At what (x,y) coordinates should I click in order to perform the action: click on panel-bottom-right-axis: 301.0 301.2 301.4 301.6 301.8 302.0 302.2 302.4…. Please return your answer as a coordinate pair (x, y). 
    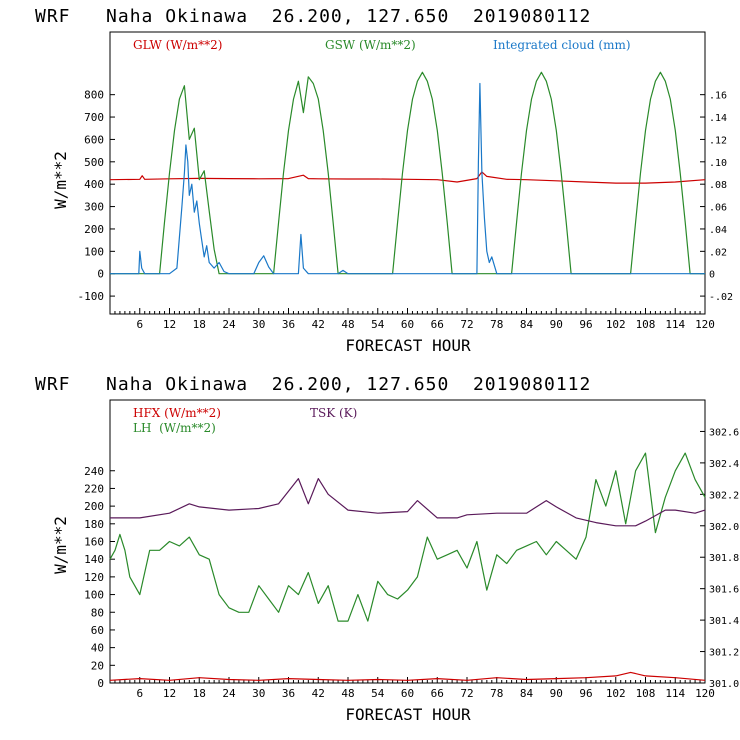
    Looking at the image, I should click on (719, 558).